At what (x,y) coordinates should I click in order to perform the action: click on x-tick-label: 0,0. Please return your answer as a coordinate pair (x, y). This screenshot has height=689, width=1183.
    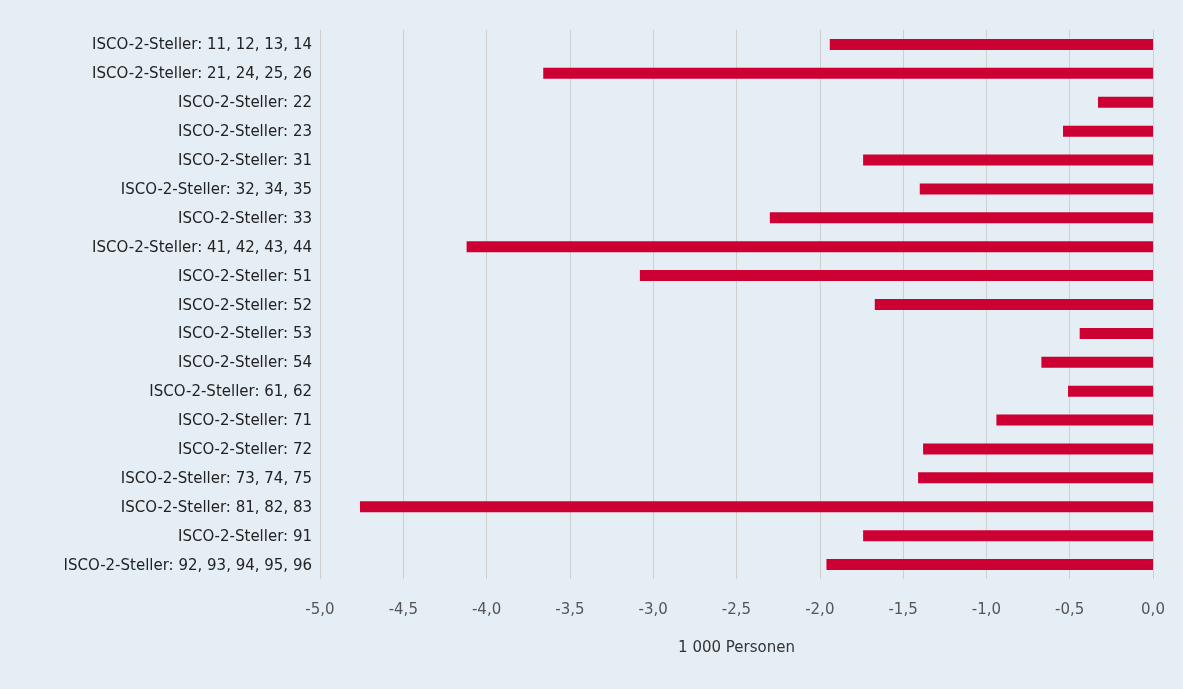
    Looking at the image, I should click on (1153, 608).